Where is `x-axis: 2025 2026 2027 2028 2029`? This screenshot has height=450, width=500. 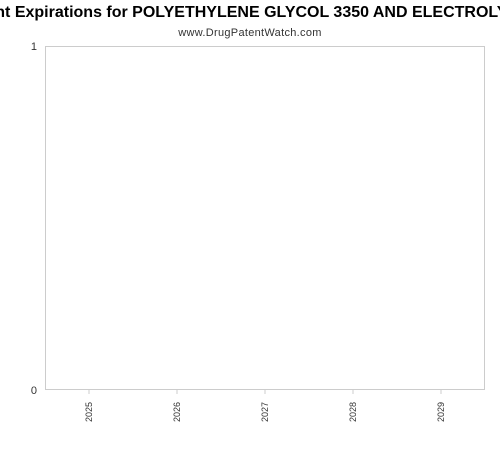
x-axis: 2025 2026 2027 2028 2029 is located at coordinates (265, 406).